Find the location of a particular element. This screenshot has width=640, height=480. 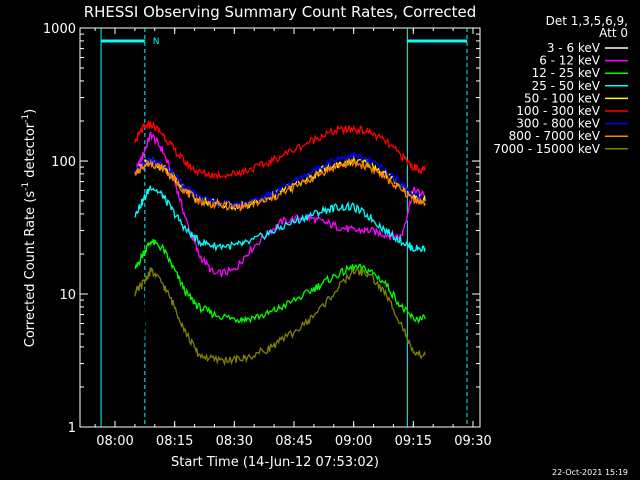

y-axis-label: Corrected Count Rate (s-1 detector-1) is located at coordinates (29, 228).